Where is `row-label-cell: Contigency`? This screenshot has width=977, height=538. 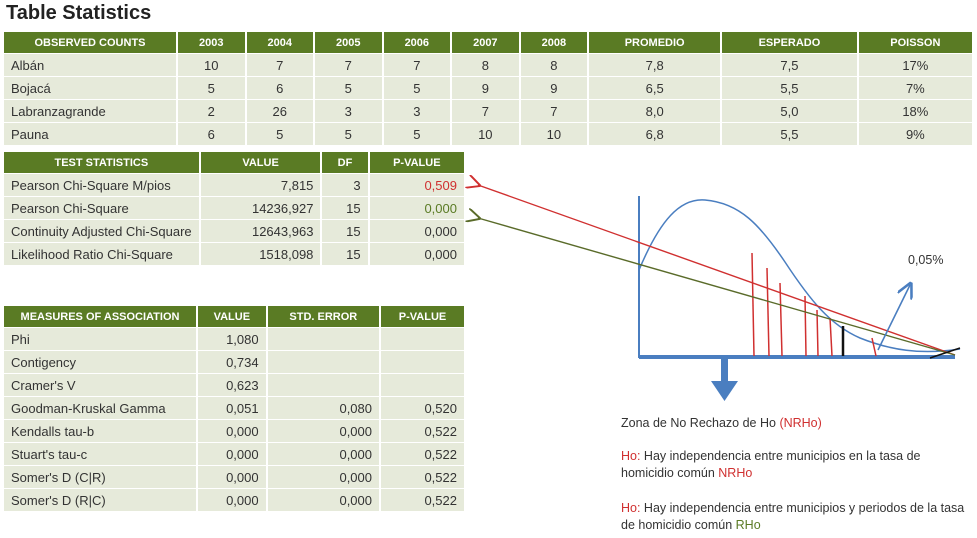 row-label-cell: Contigency is located at coordinates (100, 362).